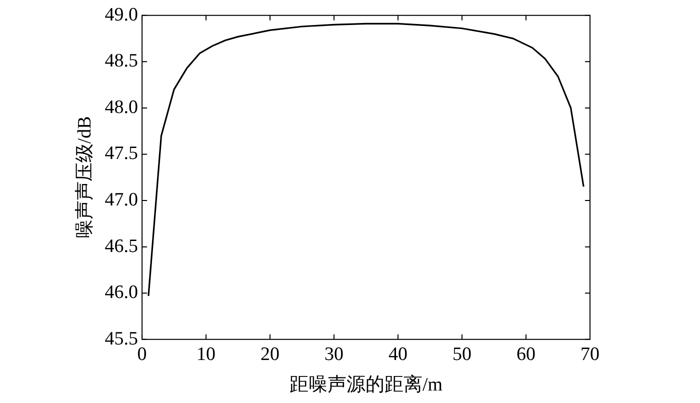 The image size is (700, 403). What do you see at coordinates (462, 354) in the screenshot?
I see `x-tick-label: 50` at bounding box center [462, 354].